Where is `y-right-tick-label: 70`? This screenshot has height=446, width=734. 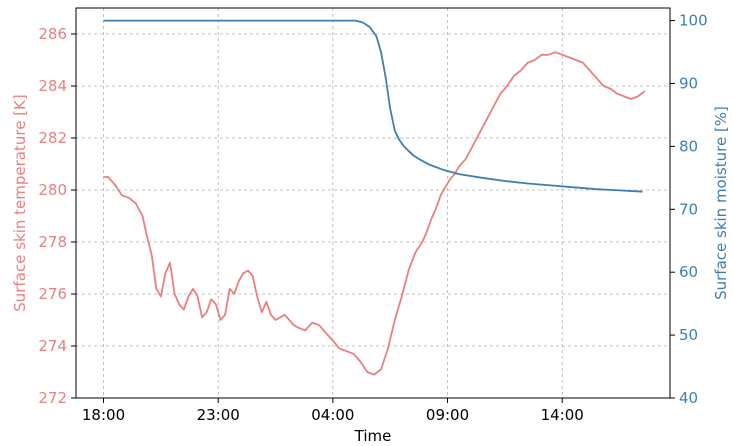
y-right-tick-label: 70 is located at coordinates (688, 209).